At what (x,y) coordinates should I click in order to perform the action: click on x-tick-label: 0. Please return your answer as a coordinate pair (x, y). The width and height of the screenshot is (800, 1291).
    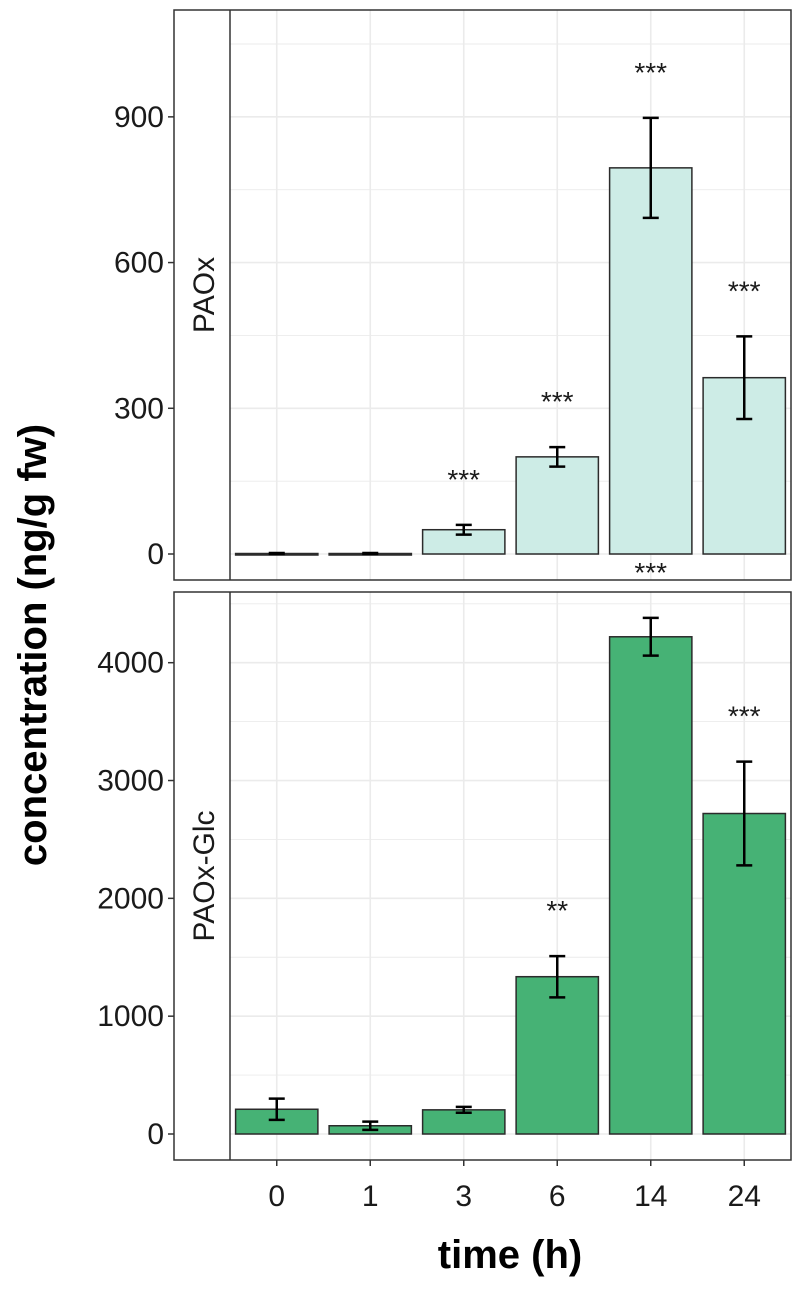
    Looking at the image, I should click on (276, 1196).